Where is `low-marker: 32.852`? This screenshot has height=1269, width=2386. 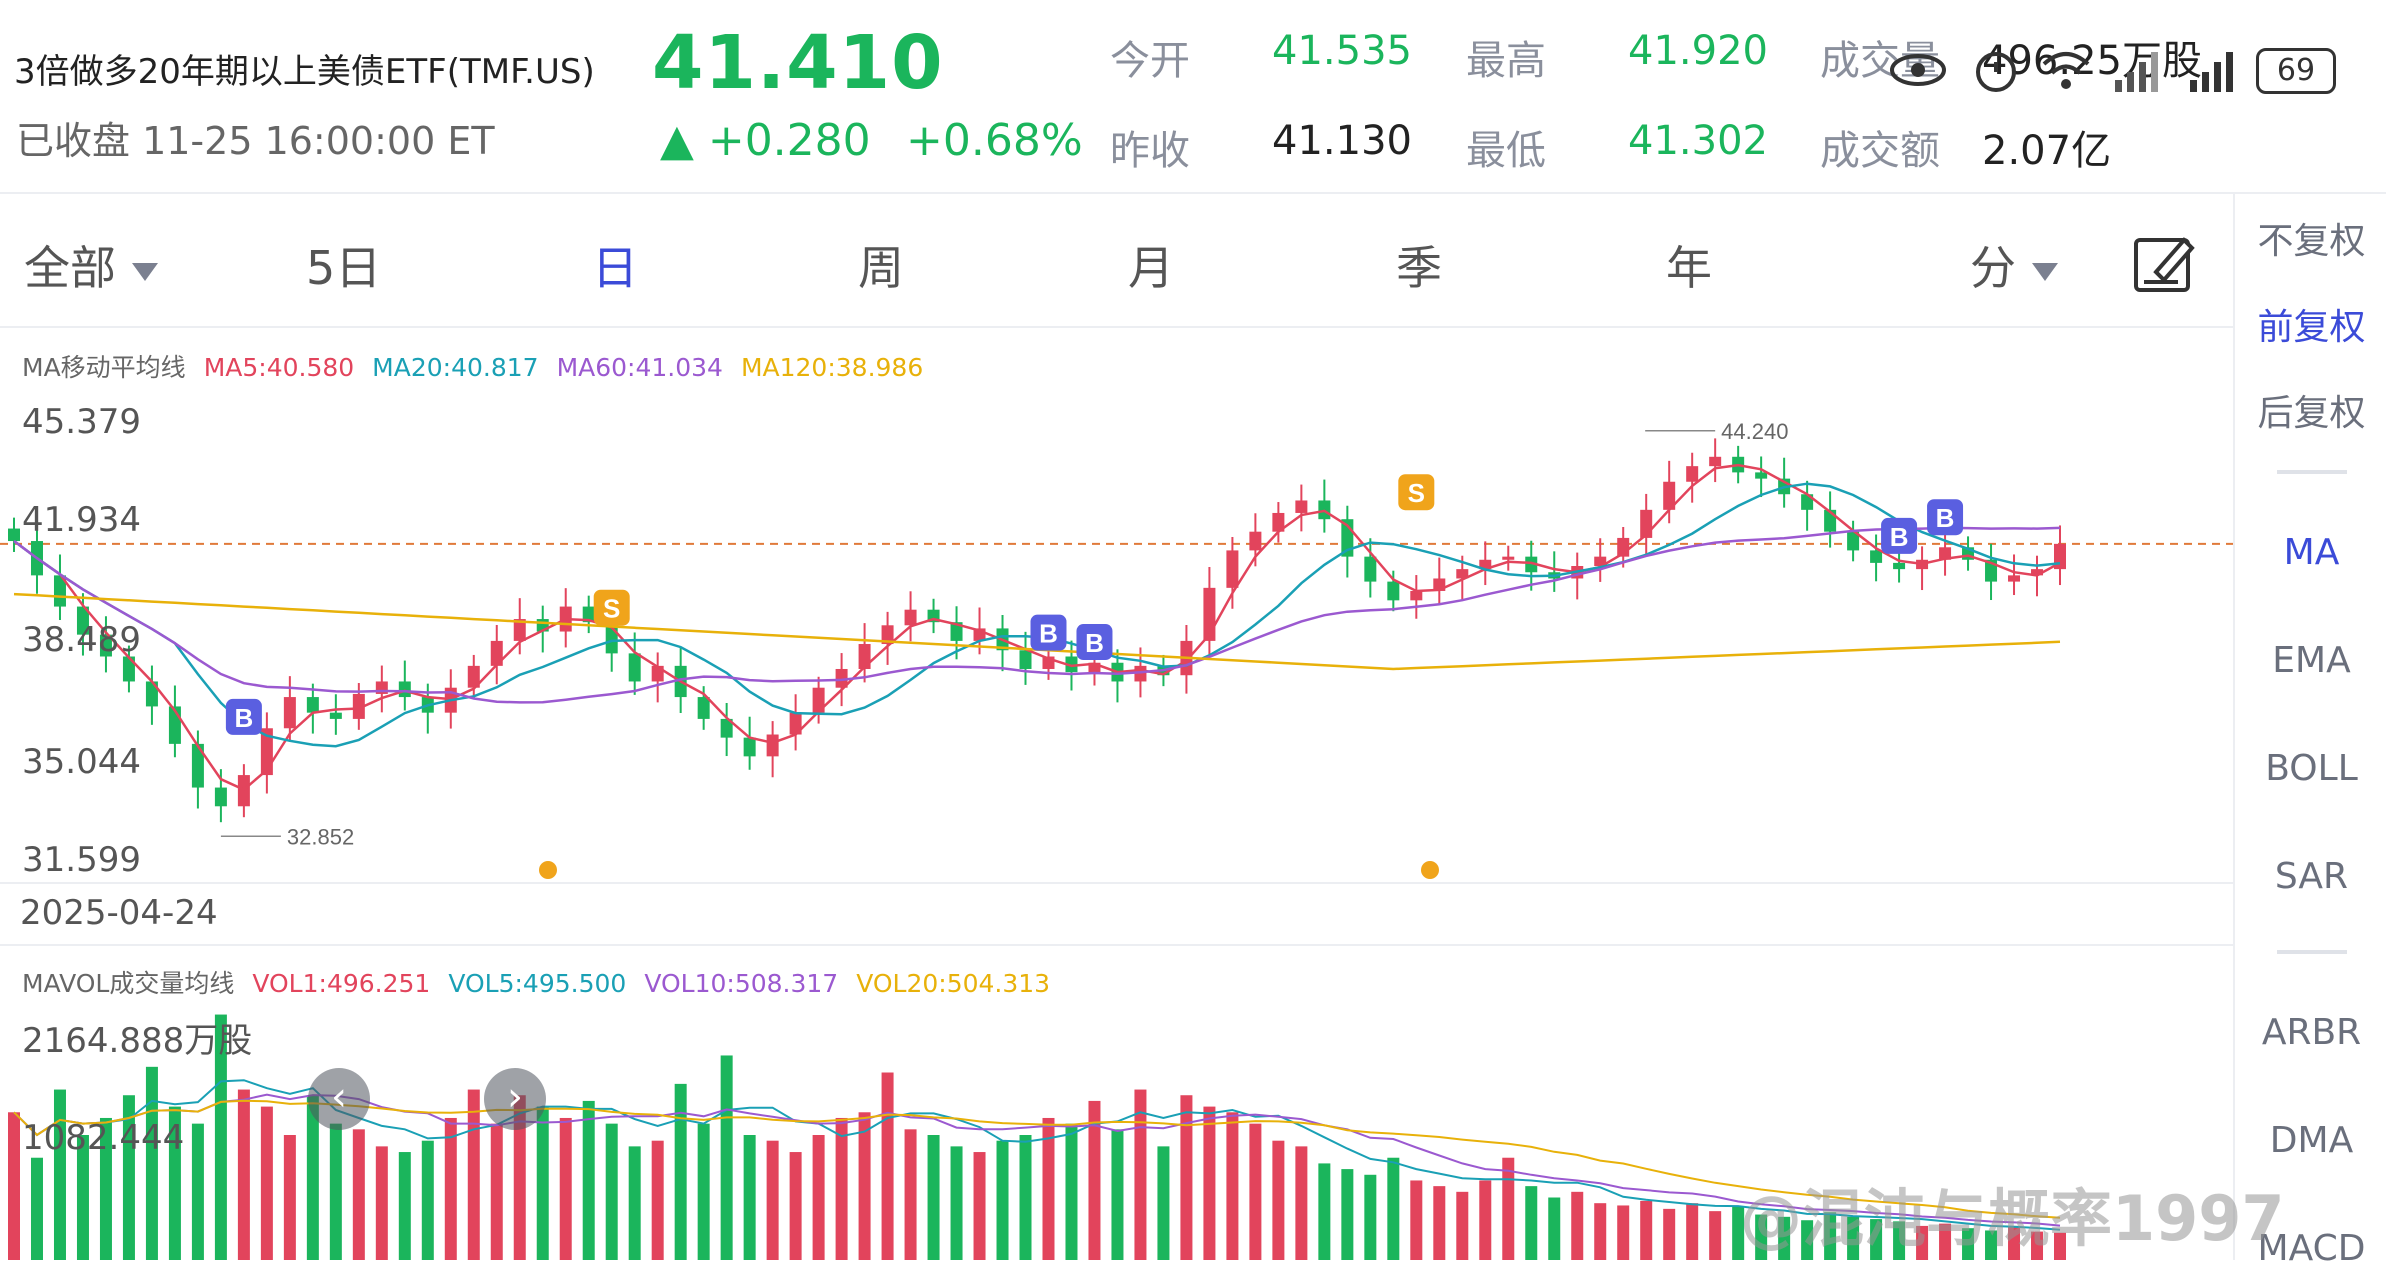
low-marker: 32.852 is located at coordinates (320, 836).